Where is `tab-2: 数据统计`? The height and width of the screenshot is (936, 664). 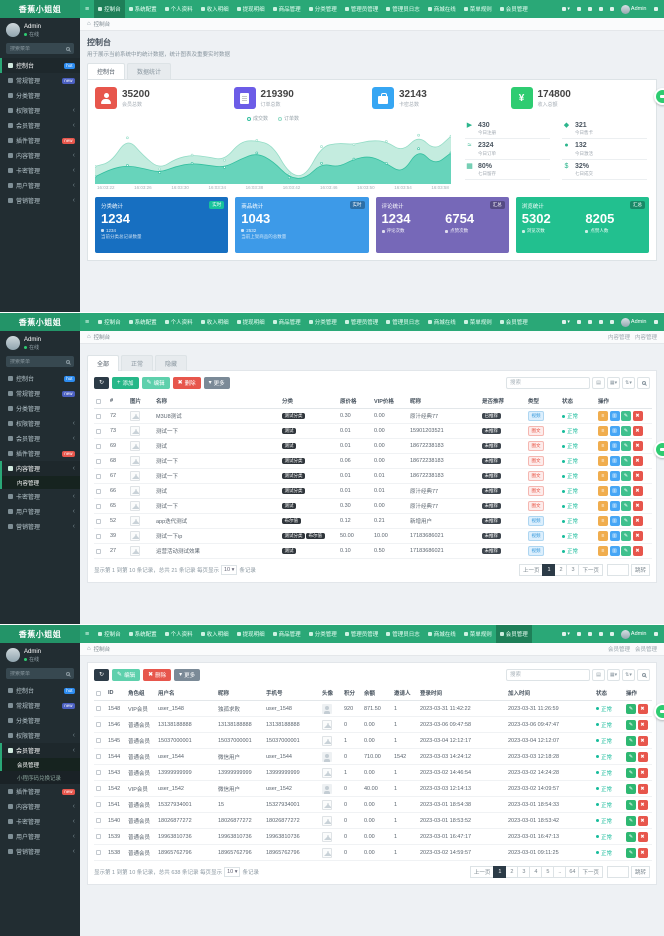 tab-2: 数据统计 is located at coordinates (149, 71).